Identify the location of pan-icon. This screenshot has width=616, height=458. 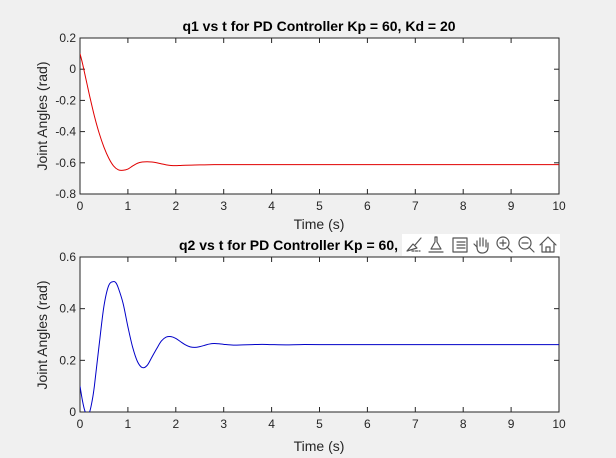
(481, 245).